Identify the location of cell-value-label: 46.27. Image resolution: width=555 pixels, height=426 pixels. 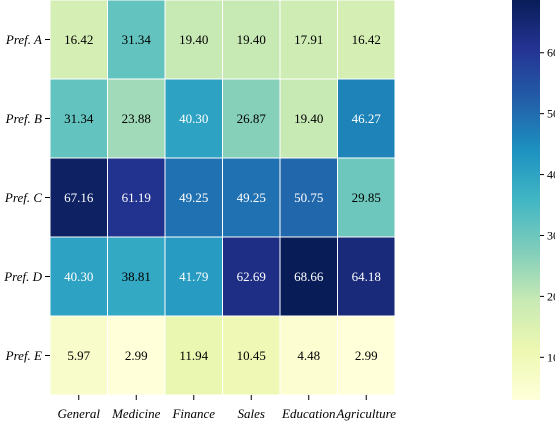
(367, 118).